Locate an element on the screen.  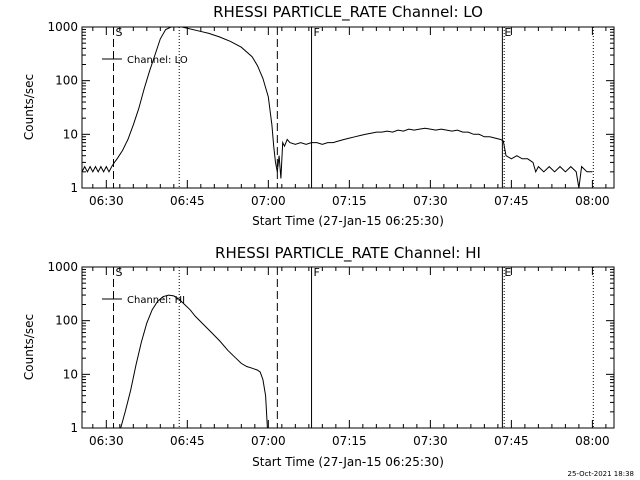
lo-x-axis-label: Start Time (27-Jan-15 06:25:30) is located at coordinates (348, 221).